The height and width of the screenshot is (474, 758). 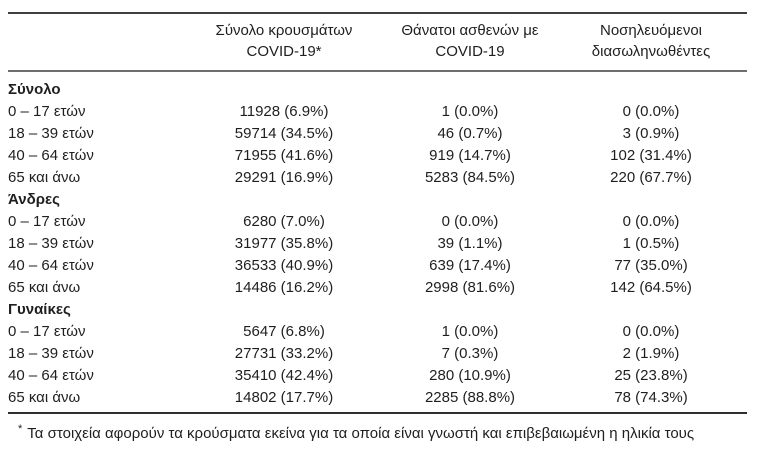 I want to click on cell-cases: 14802 (17.7%), so click(x=284, y=397).